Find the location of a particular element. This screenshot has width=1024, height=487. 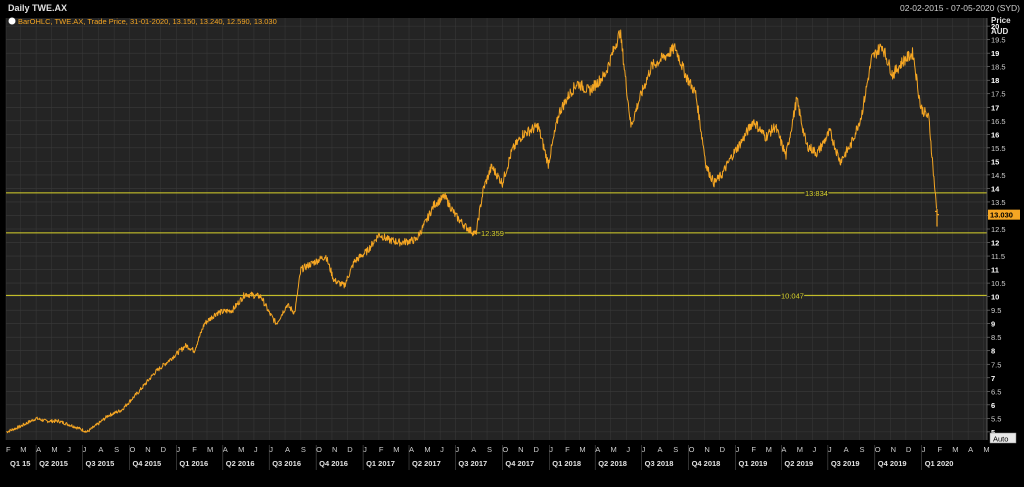

month-tick-label: D is located at coordinates (909, 449).